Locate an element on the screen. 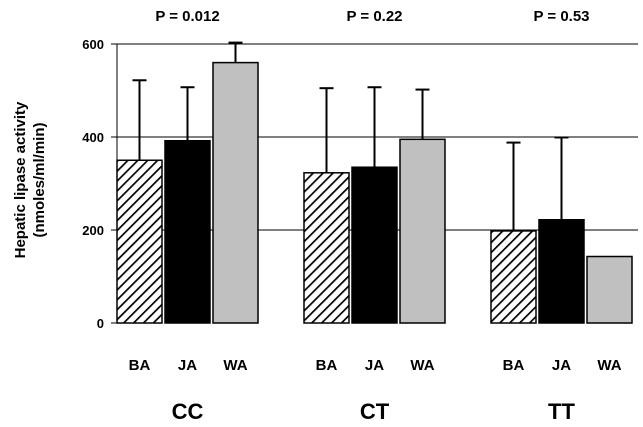 The height and width of the screenshot is (427, 643). bar-cc-ja is located at coordinates (187, 231).